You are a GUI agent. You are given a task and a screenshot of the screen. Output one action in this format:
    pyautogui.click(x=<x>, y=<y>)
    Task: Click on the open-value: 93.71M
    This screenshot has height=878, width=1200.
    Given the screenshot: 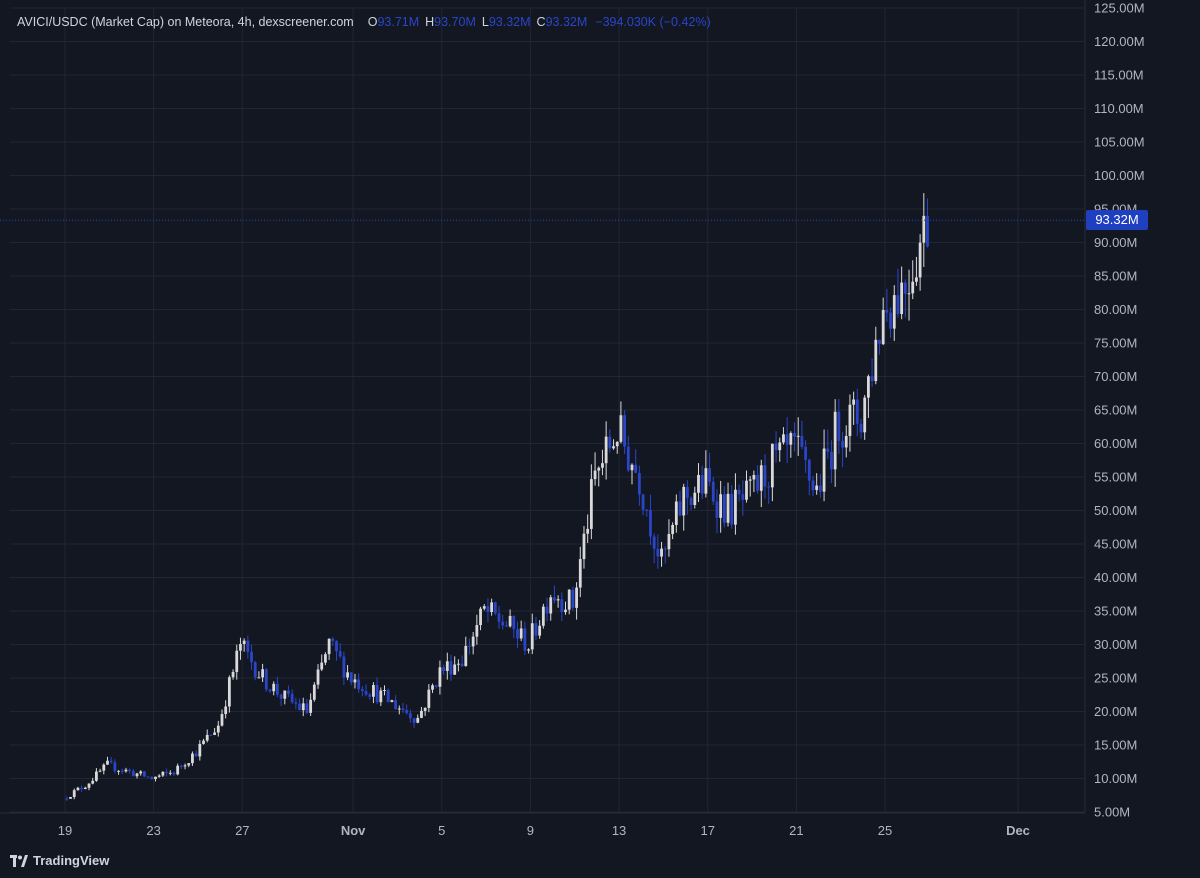 What is the action you would take?
    pyautogui.click(x=398, y=22)
    